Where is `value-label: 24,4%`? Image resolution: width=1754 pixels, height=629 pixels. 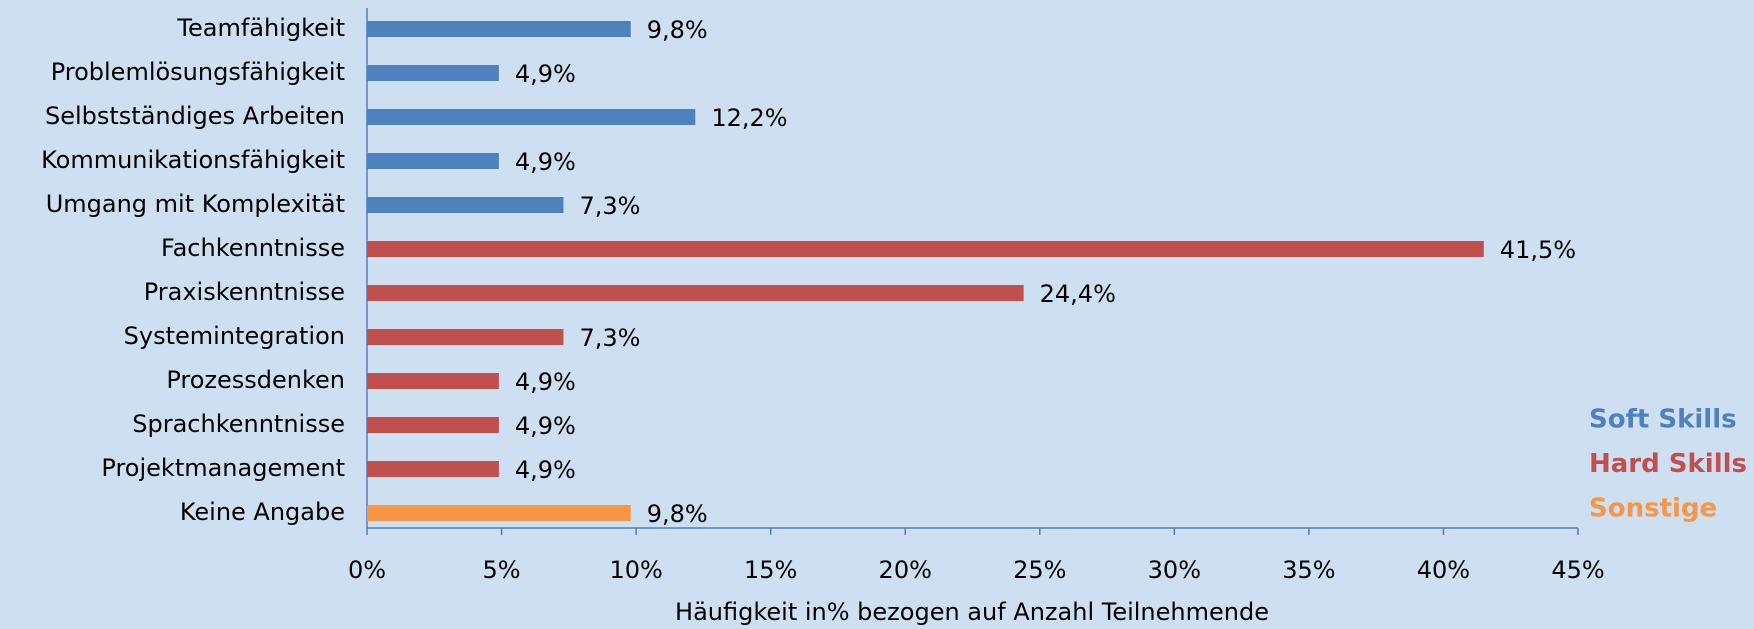
value-label: 24,4% is located at coordinates (1078, 294).